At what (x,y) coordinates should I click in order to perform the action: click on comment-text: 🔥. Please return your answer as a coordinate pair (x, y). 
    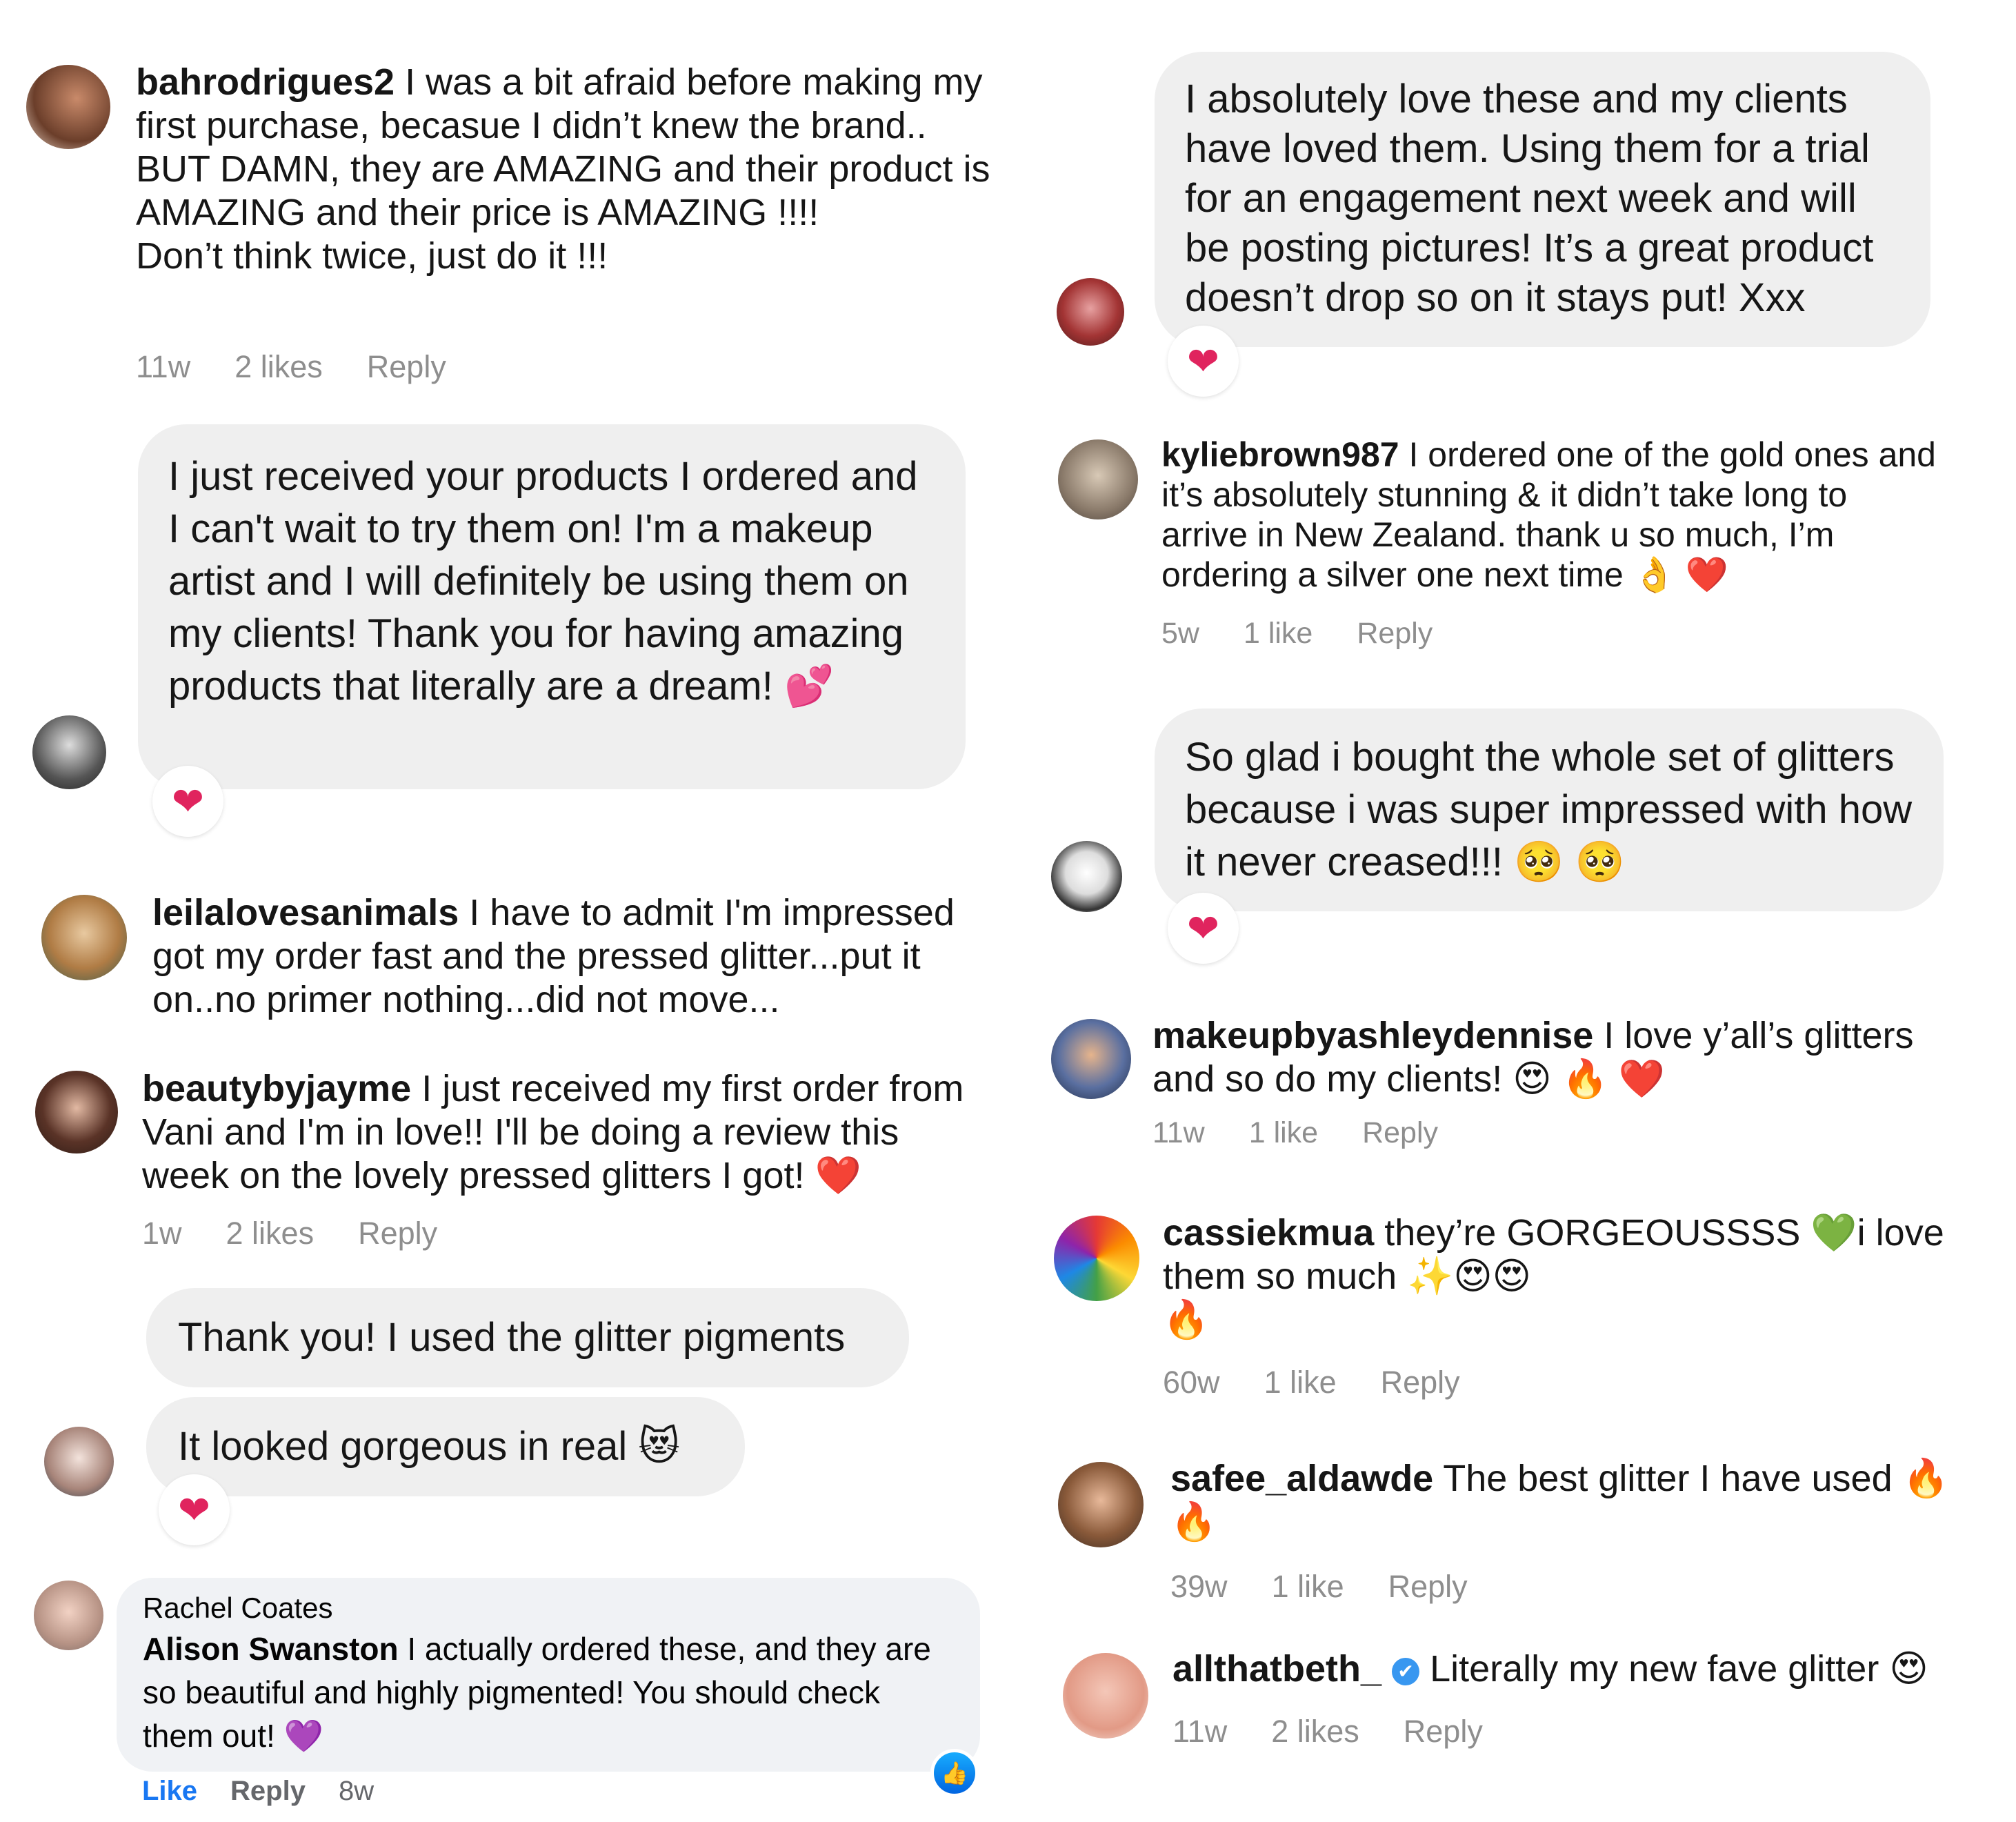
    Looking at the image, I should click on (1187, 1319).